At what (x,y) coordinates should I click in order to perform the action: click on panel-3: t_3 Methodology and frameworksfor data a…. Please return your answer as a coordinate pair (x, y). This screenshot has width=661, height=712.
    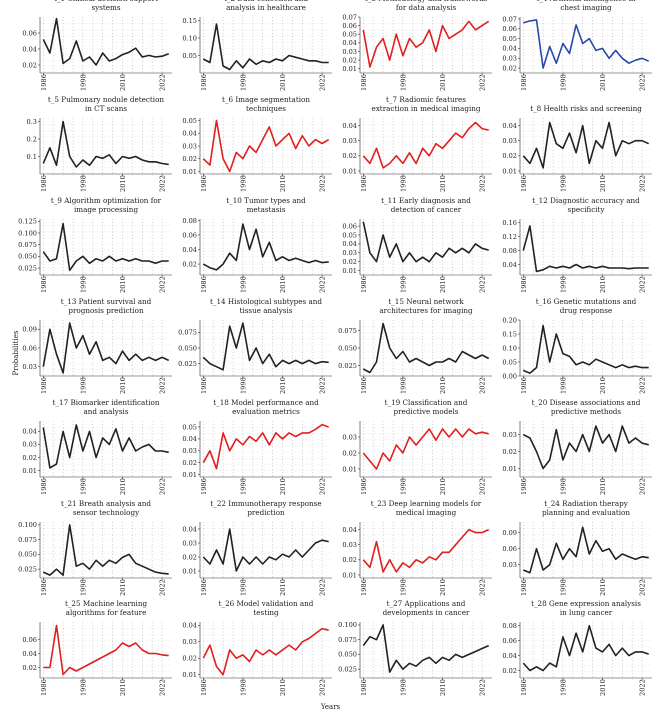
    Looking at the image, I should click on (417, 45).